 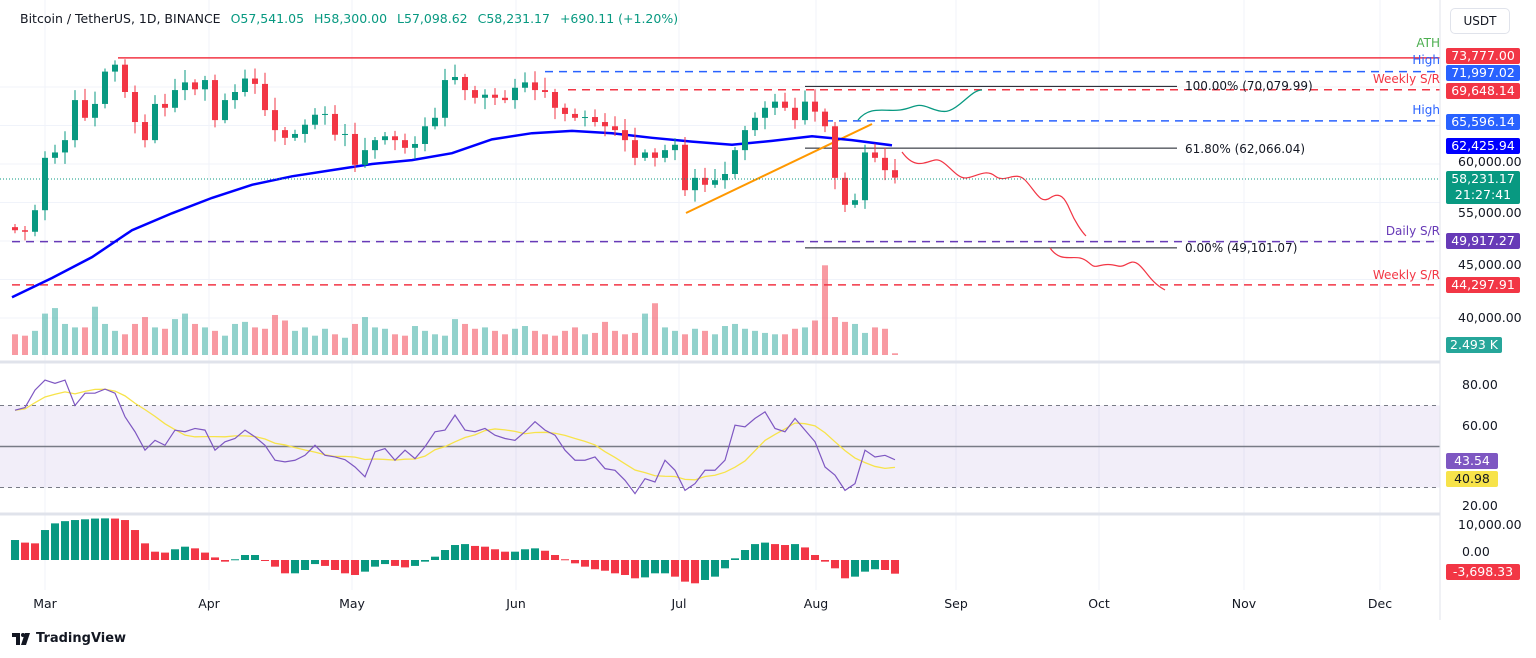 I want to click on change-value: +690.11 (+1.20%), so click(x=619, y=18).